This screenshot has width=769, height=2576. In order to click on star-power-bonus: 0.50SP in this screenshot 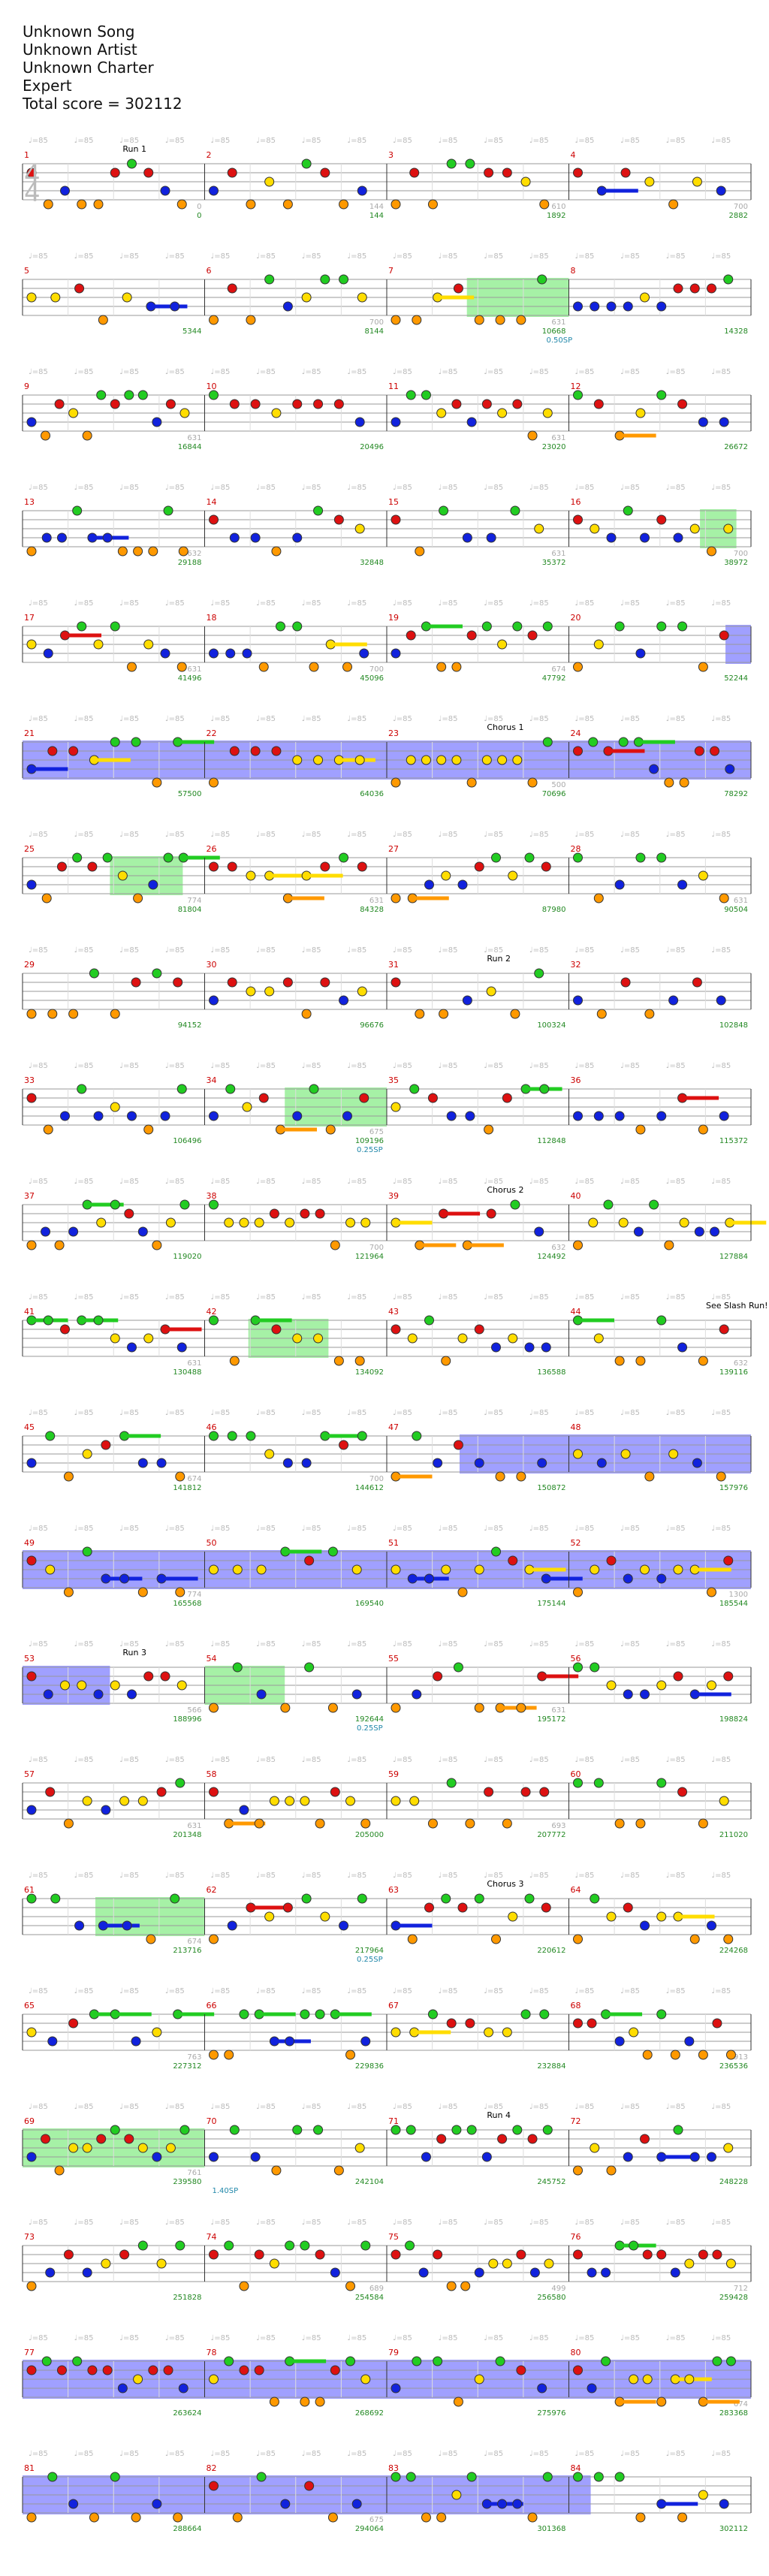, I will do `click(560, 340)`.